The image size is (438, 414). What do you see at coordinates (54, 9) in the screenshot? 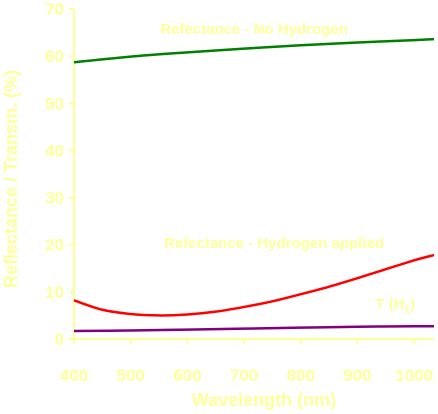
I see `y-tick-label: 70` at bounding box center [54, 9].